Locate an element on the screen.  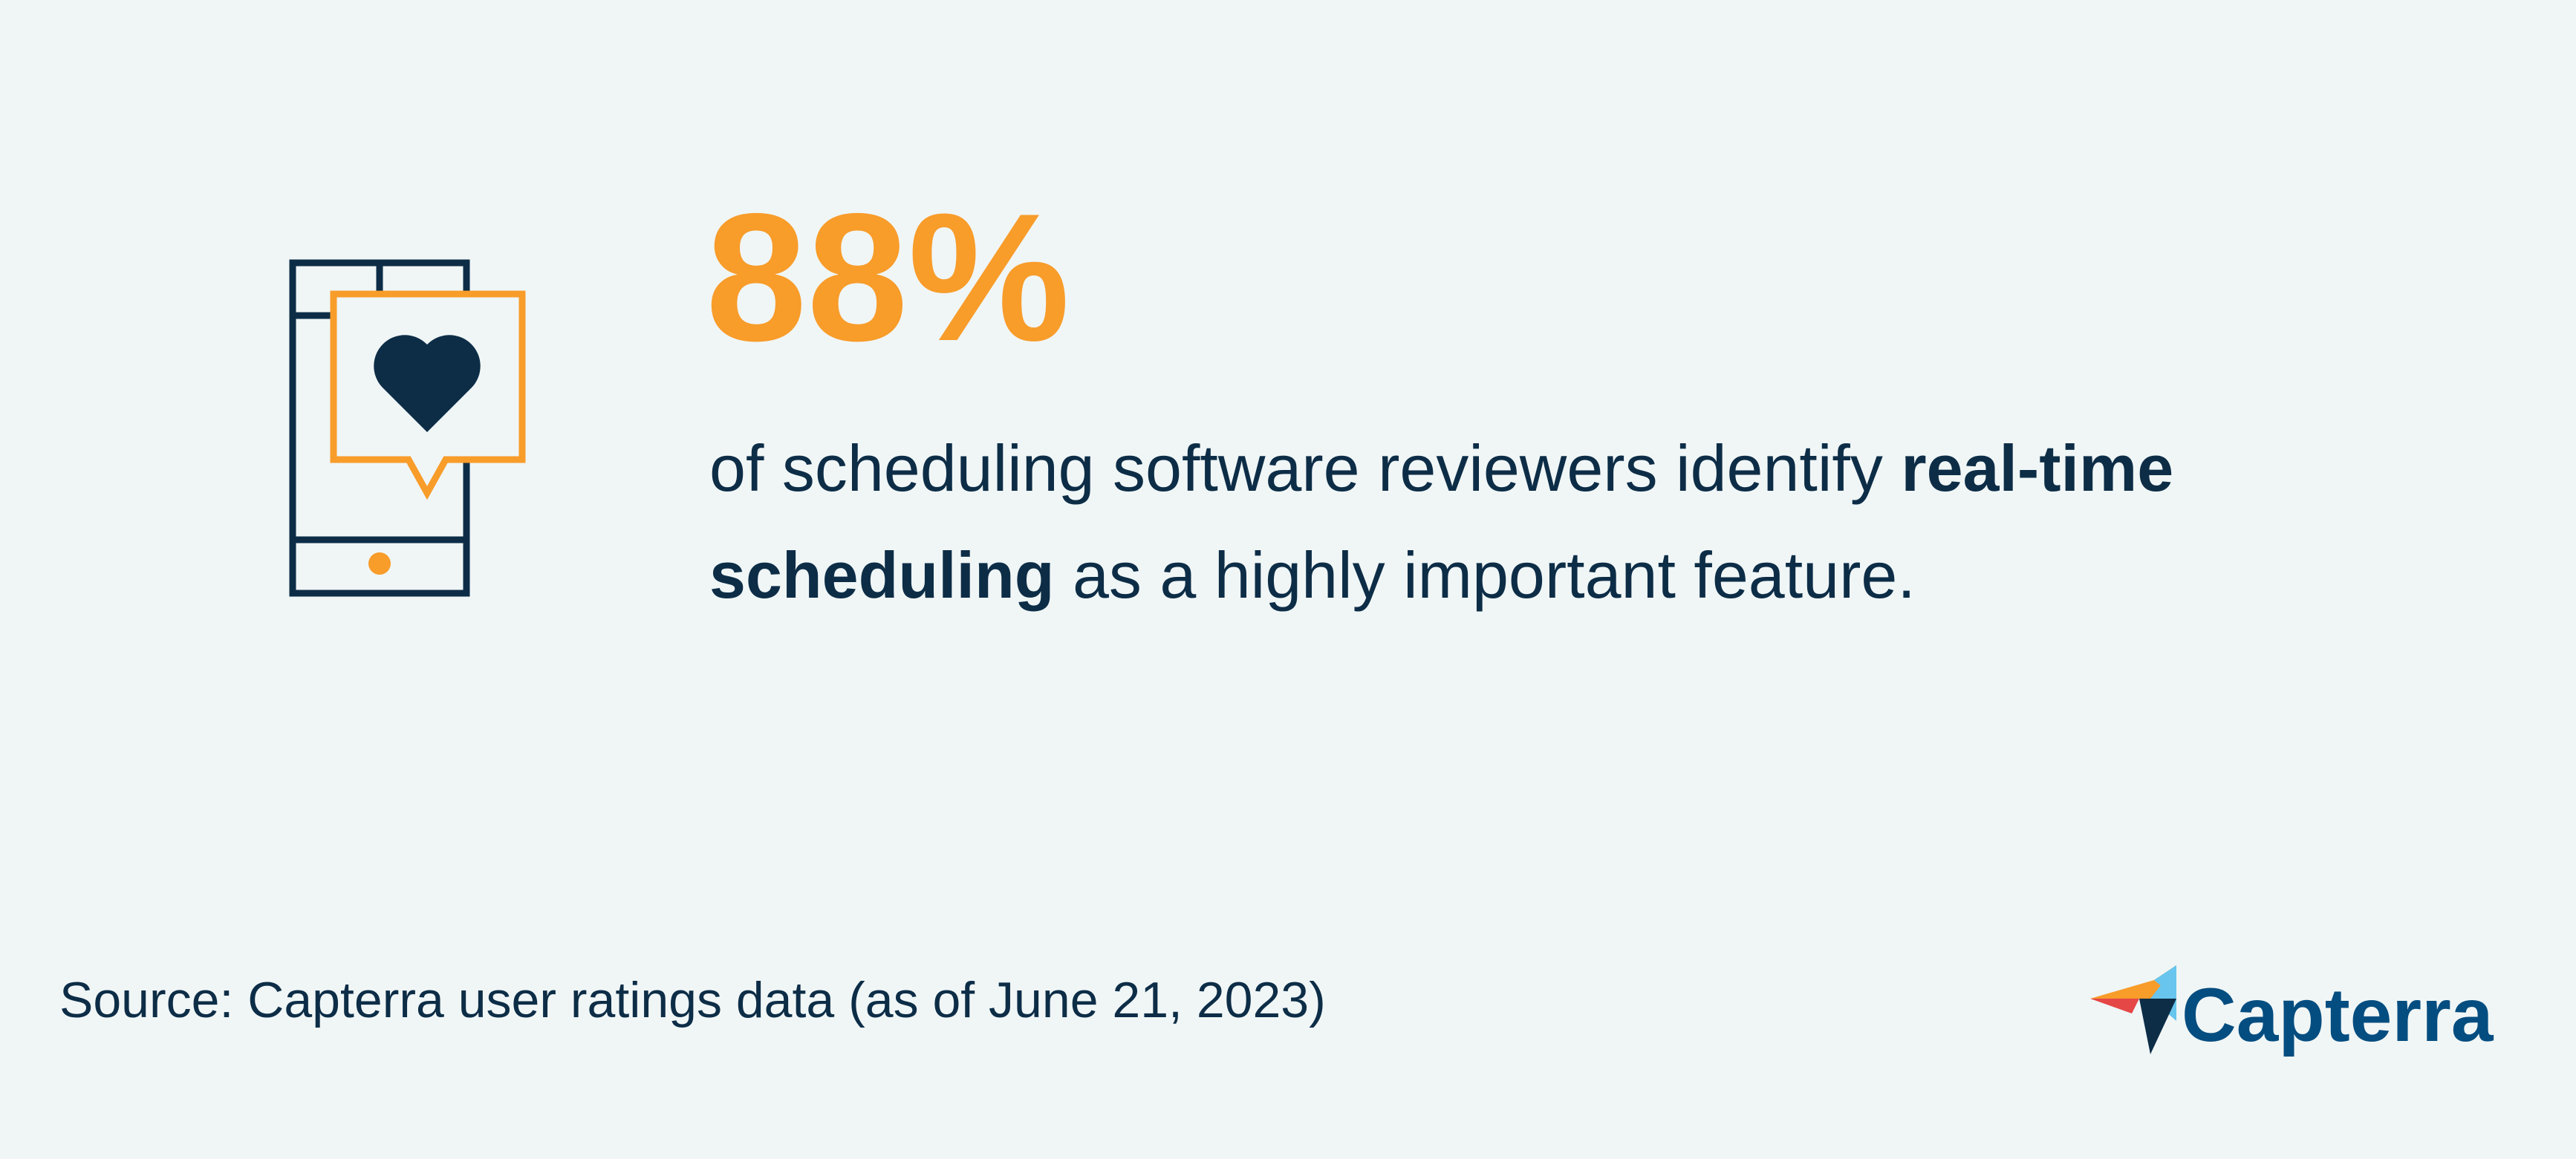
description-bold: real-time scheduling is located at coordinates (1441, 521).